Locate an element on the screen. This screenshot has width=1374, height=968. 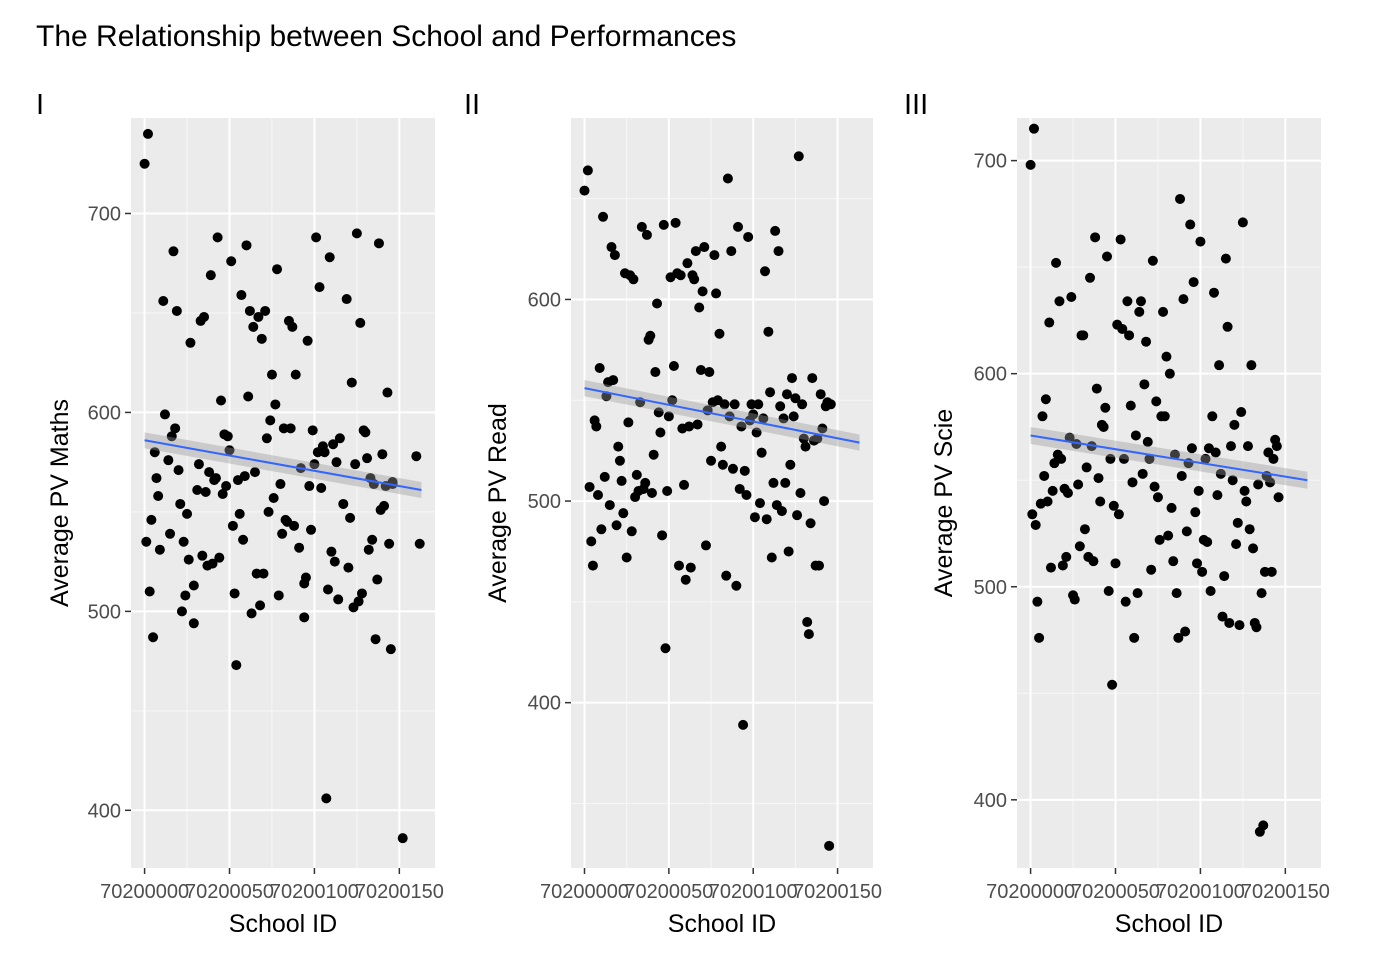
y-tick-label: 400 is located at coordinates (104, 811).